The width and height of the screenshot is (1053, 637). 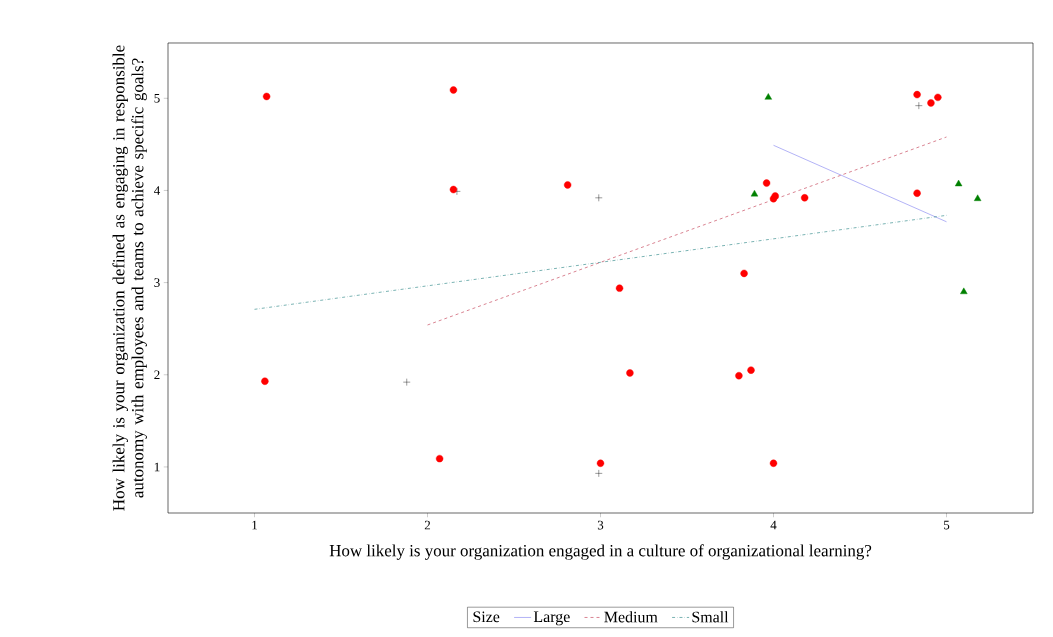 I want to click on legend-label: Small, so click(x=710, y=617).